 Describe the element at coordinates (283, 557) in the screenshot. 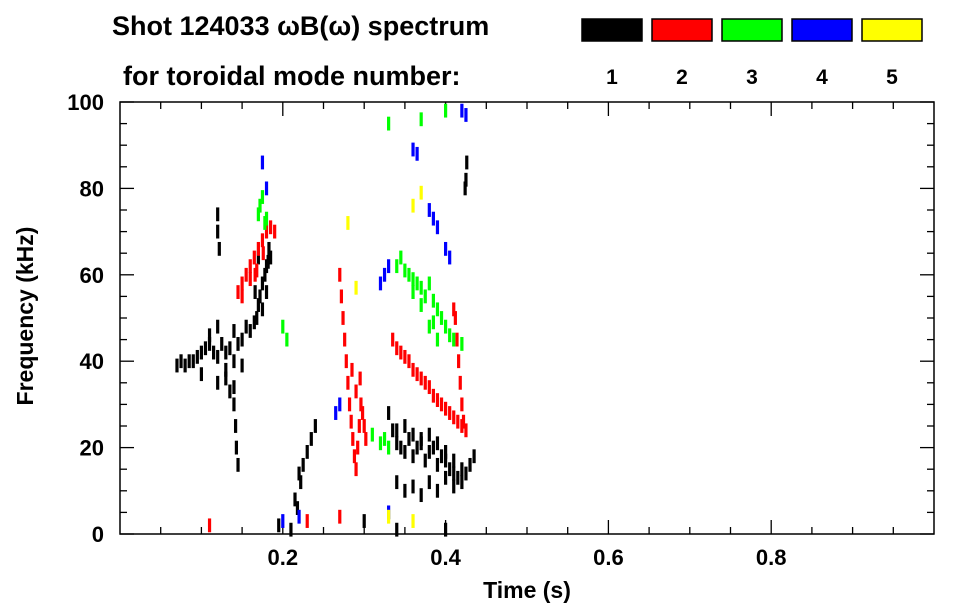

I see `x-tick-label: 0.2` at that location.